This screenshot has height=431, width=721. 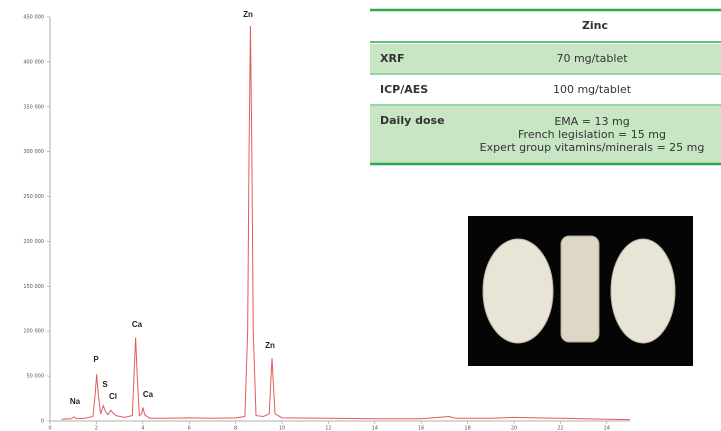 I want to click on x-tick-label: 0, so click(x=49, y=428).